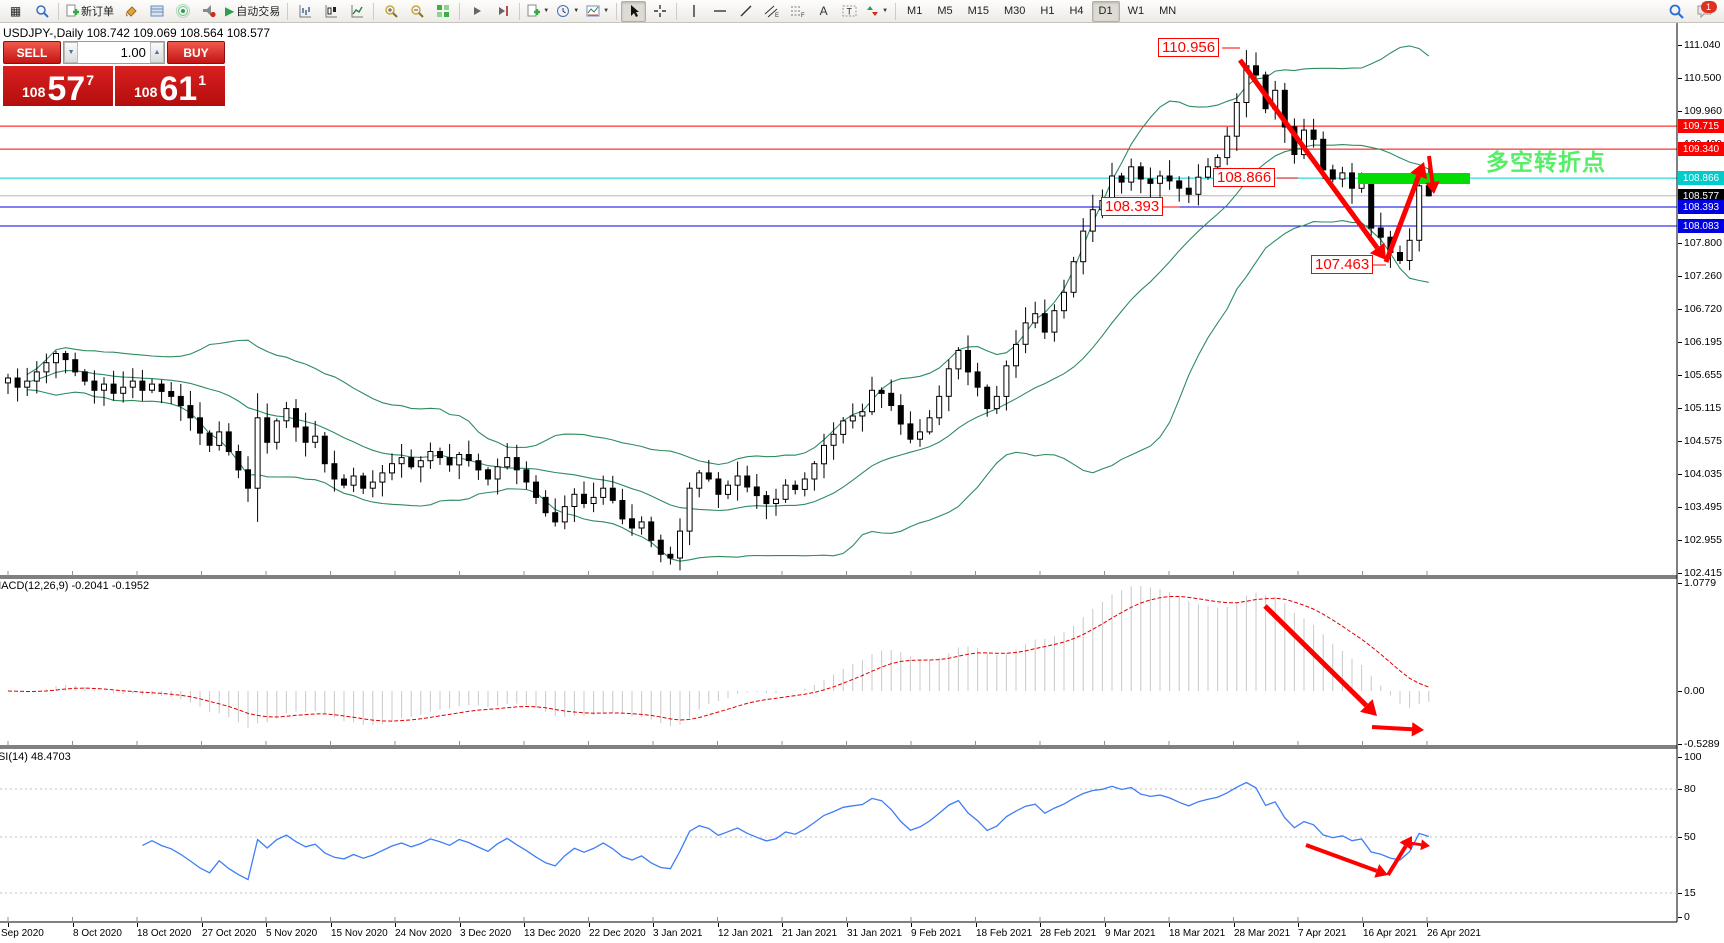 The width and height of the screenshot is (1724, 943). What do you see at coordinates (678, 933) in the screenshot?
I see `date-tick-label: 3 Jan 2021` at bounding box center [678, 933].